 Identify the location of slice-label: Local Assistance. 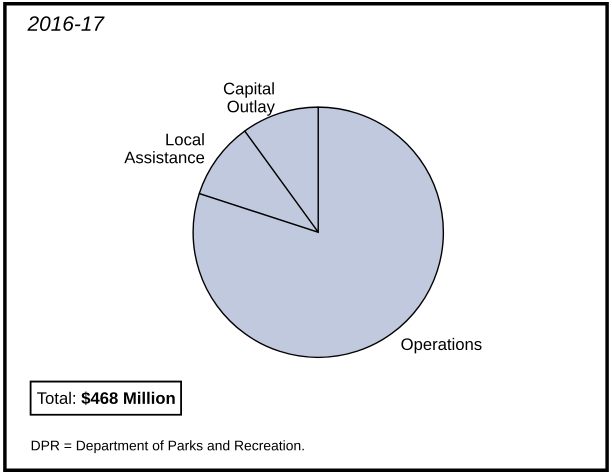
(164, 148).